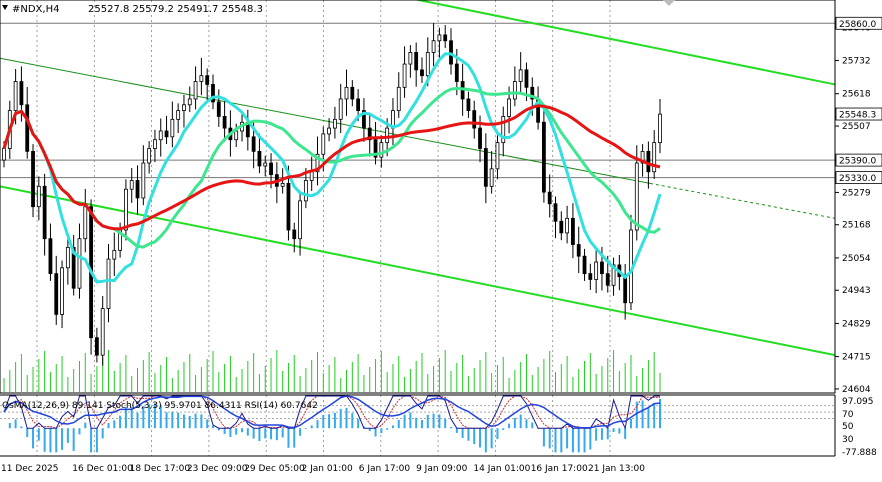  What do you see at coordinates (669, 3) in the screenshot?
I see `chart-corner-marker-icon` at bounding box center [669, 3].